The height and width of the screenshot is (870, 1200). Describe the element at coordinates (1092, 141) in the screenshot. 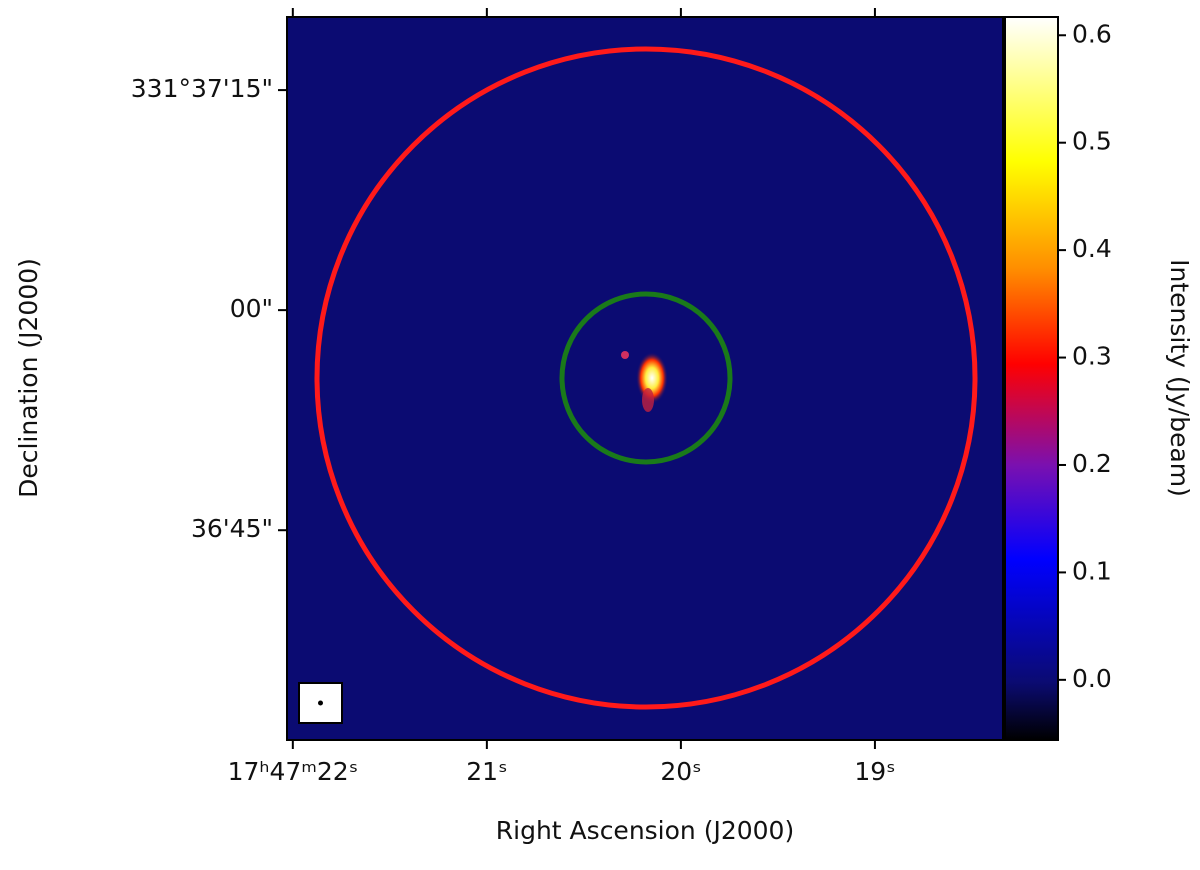

I see `colorbar-tick-label: 0.5` at that location.